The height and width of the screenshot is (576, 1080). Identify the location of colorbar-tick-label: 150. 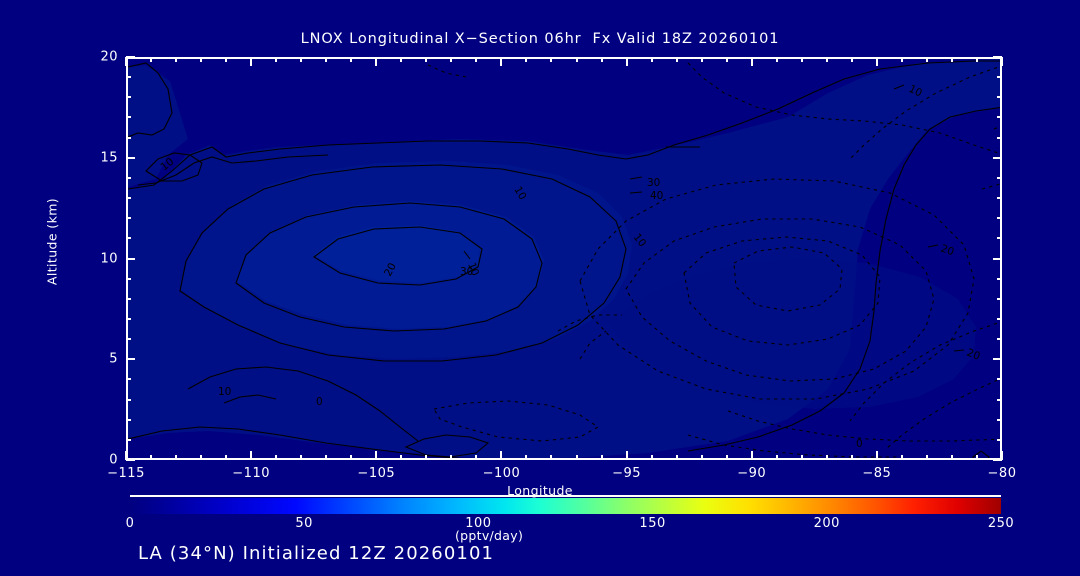
(652, 523).